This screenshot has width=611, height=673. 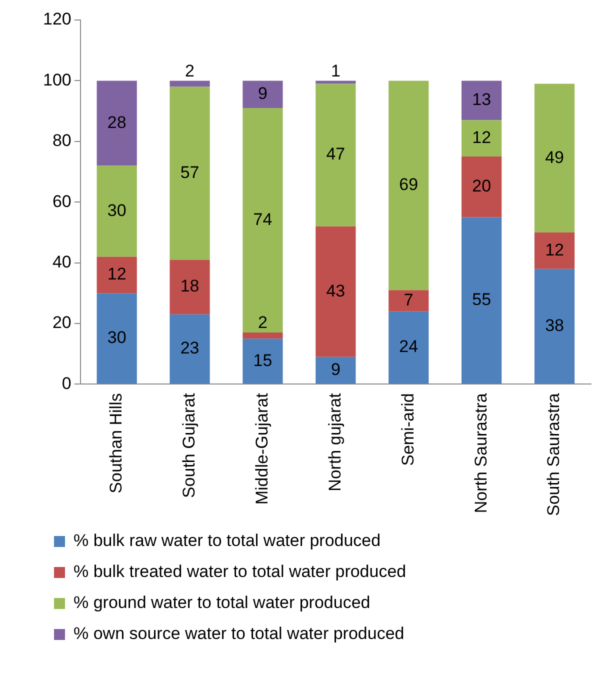 I want to click on legend-label: % bulk raw water to total water produced, so click(x=227, y=540).